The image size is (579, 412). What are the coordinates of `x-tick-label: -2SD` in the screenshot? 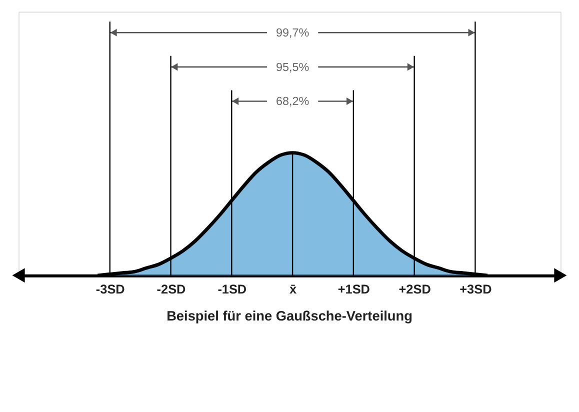 It's located at (171, 289).